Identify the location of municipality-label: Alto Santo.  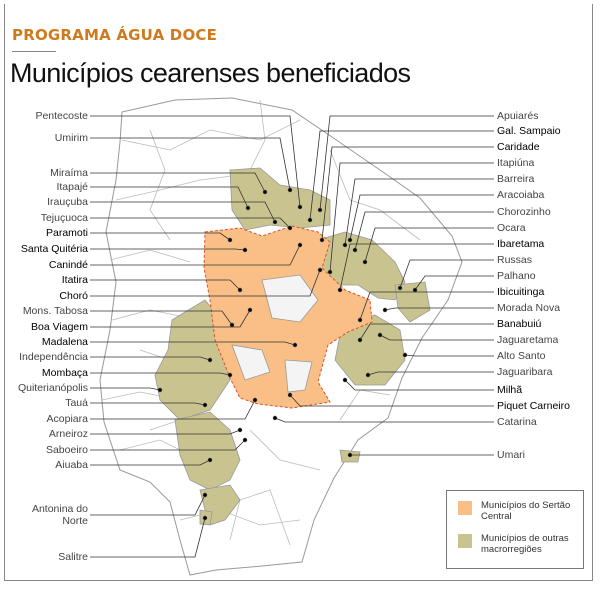
(521, 356).